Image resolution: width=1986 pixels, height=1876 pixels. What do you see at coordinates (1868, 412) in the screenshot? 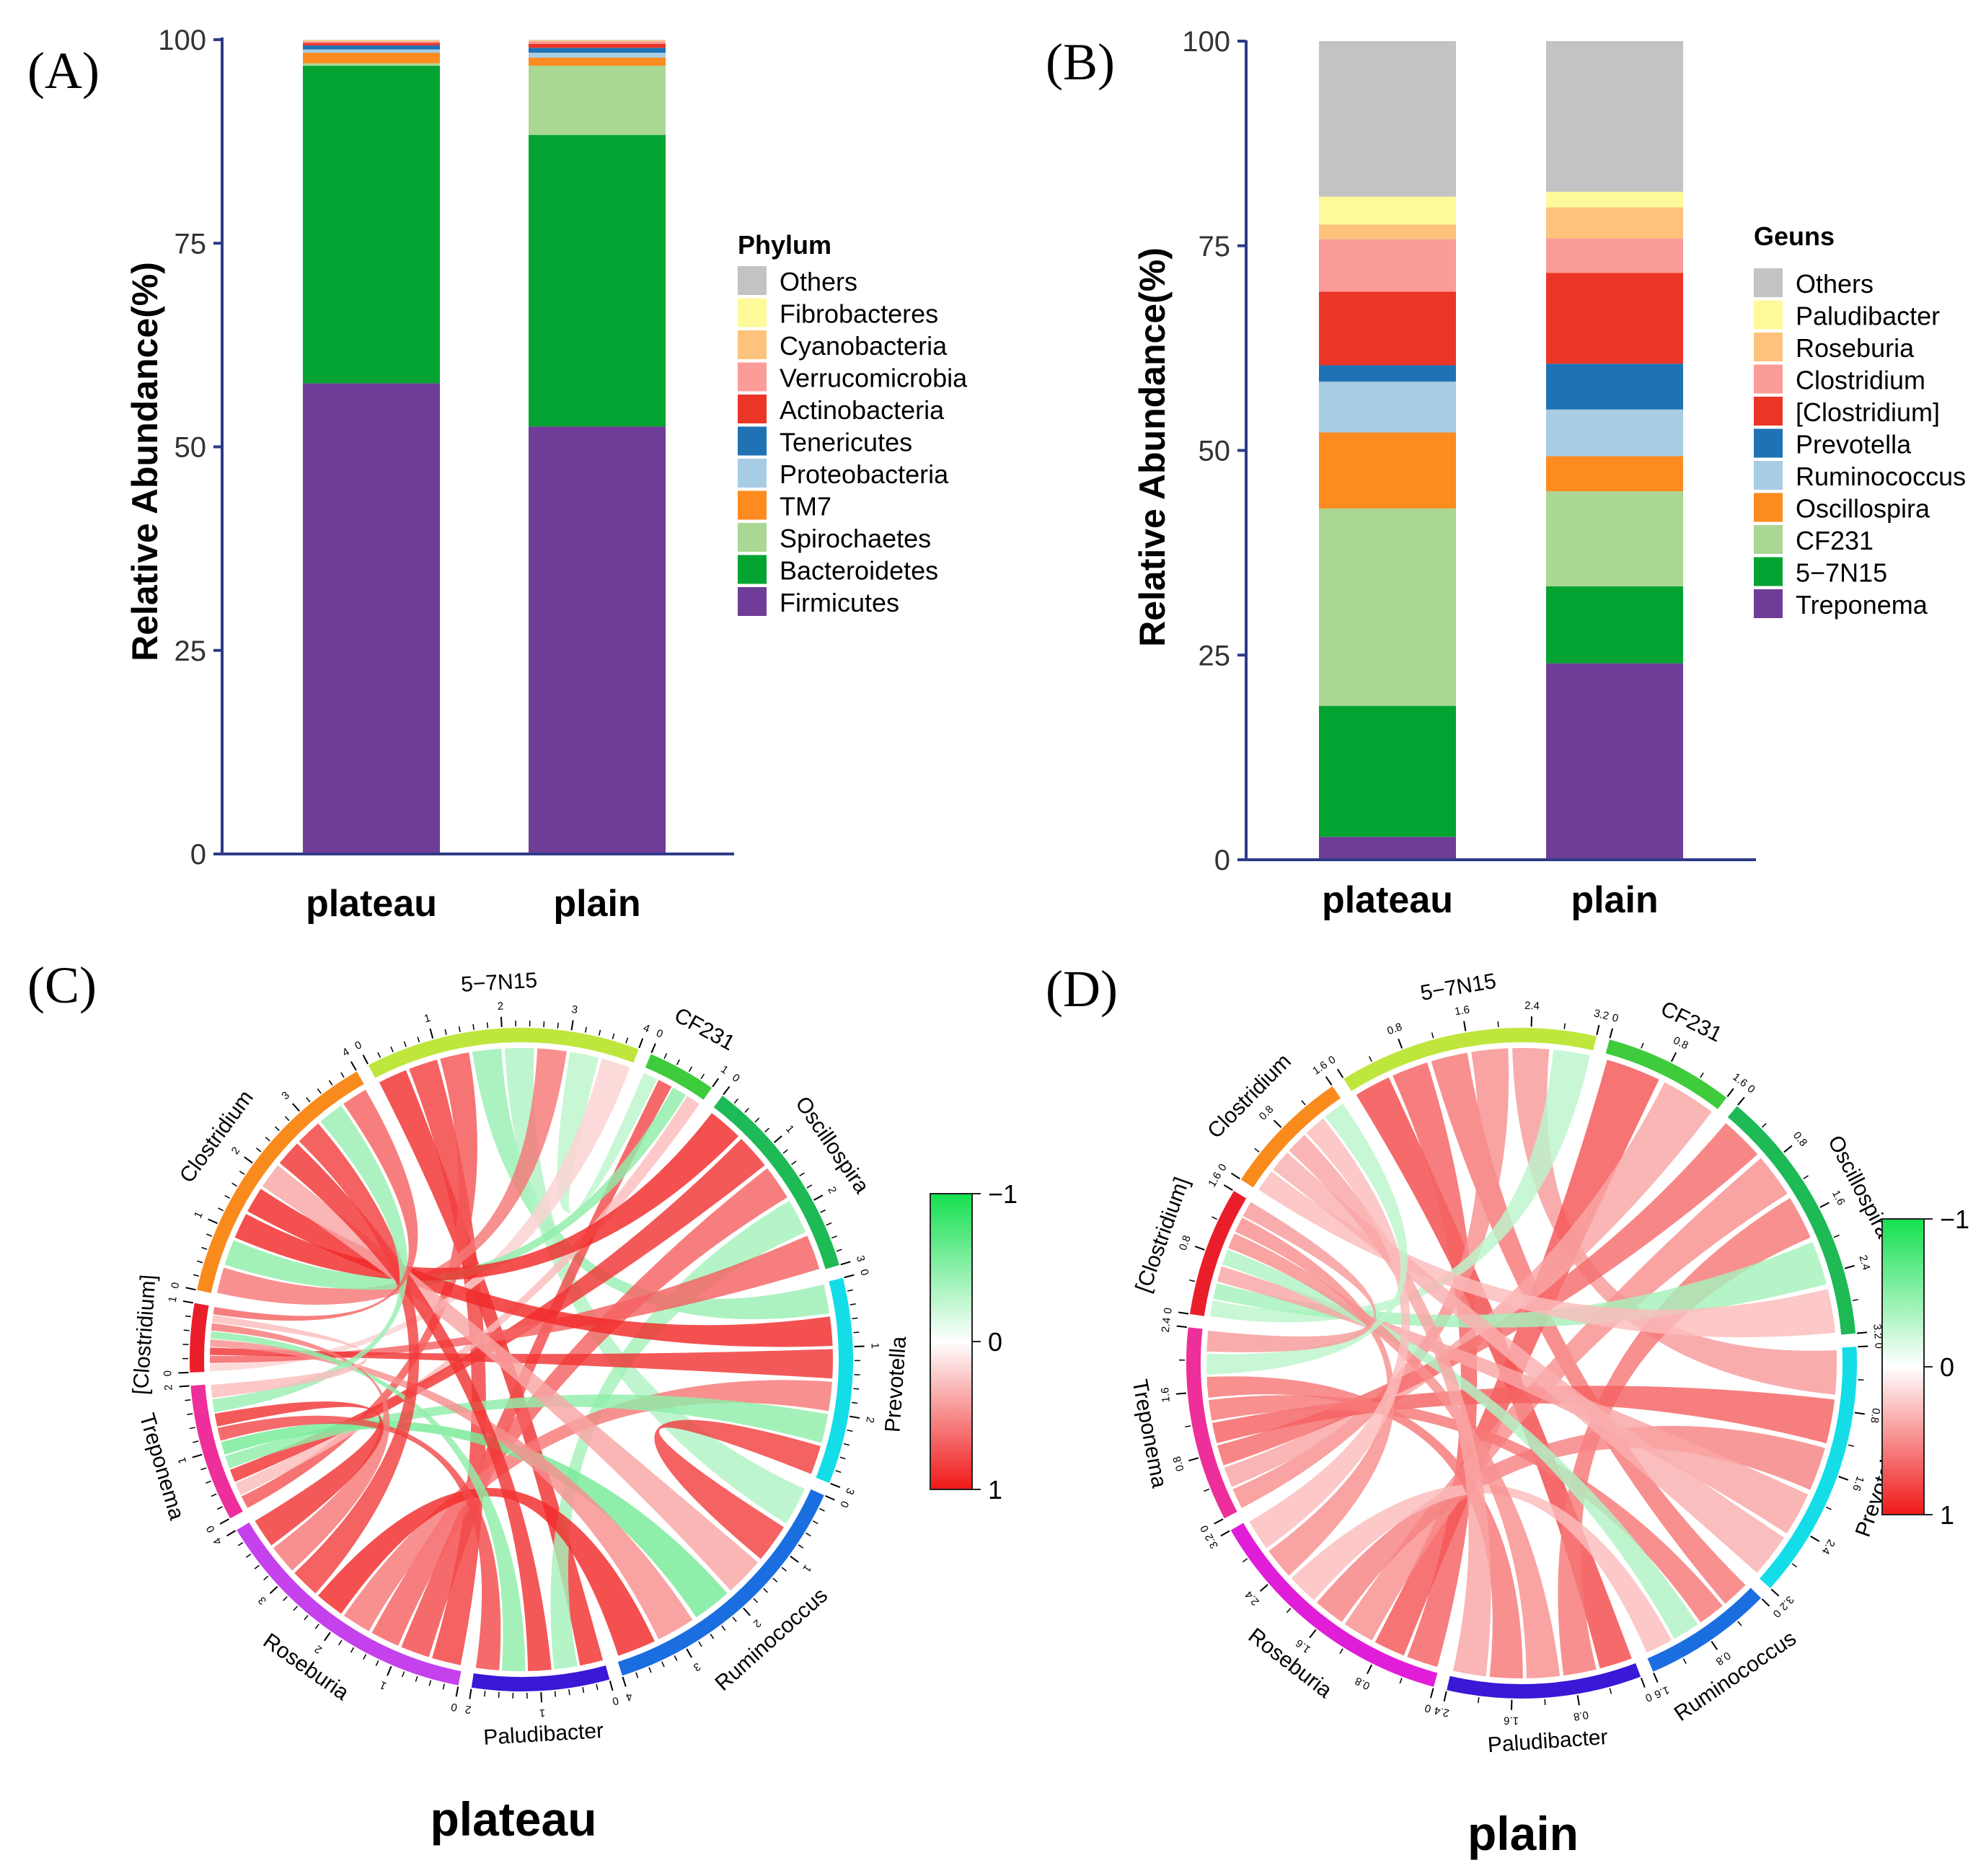
I see `legend-label: [Clostridium]` at bounding box center [1868, 412].